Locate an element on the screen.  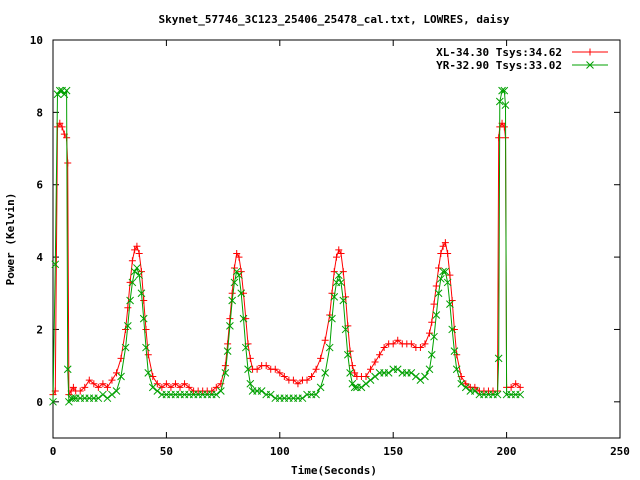
legend-swatch-marker is located at coordinates (590, 65).